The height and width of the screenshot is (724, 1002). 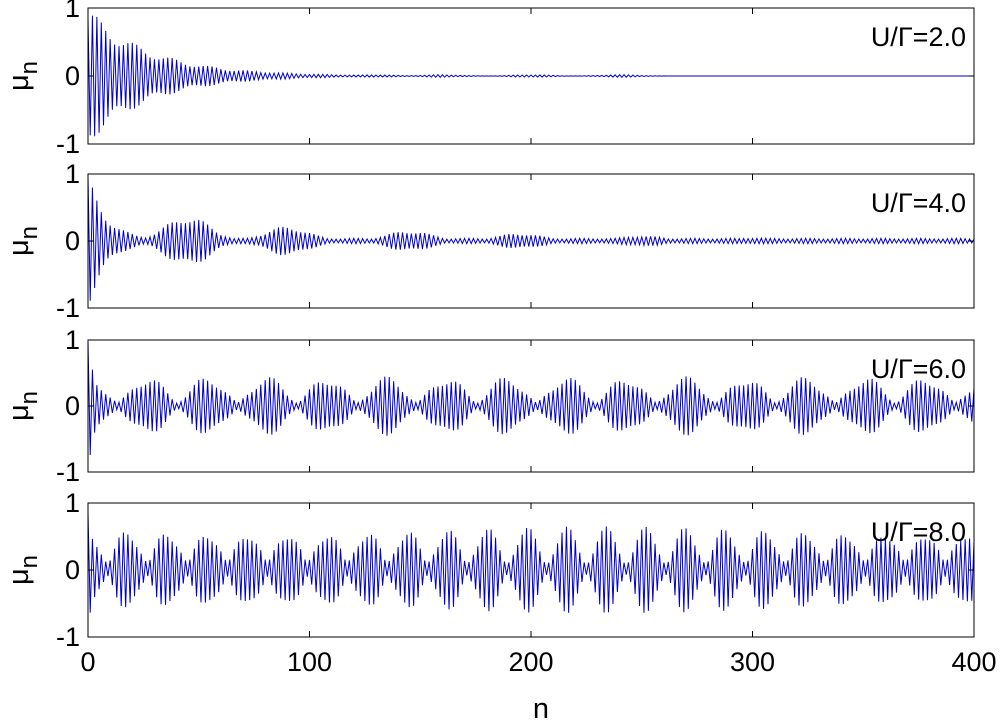 I want to click on panel-annotation: U/Γ=6.0, so click(x=918, y=369).